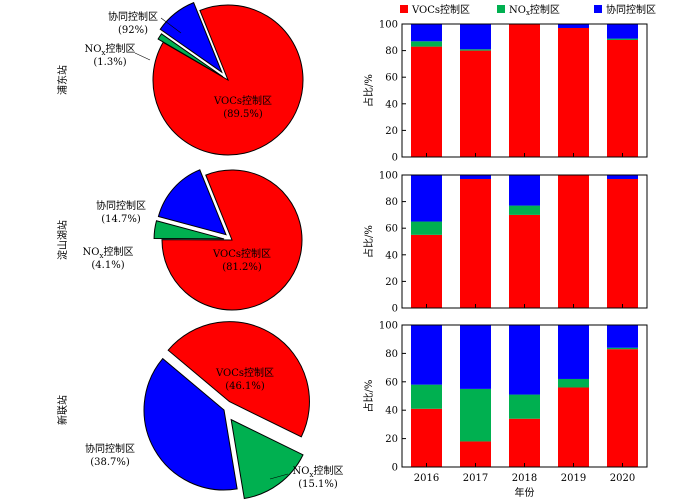 This screenshot has width=700, height=504. Describe the element at coordinates (62, 410) in the screenshot. I see `station-label: 新联站` at that location.